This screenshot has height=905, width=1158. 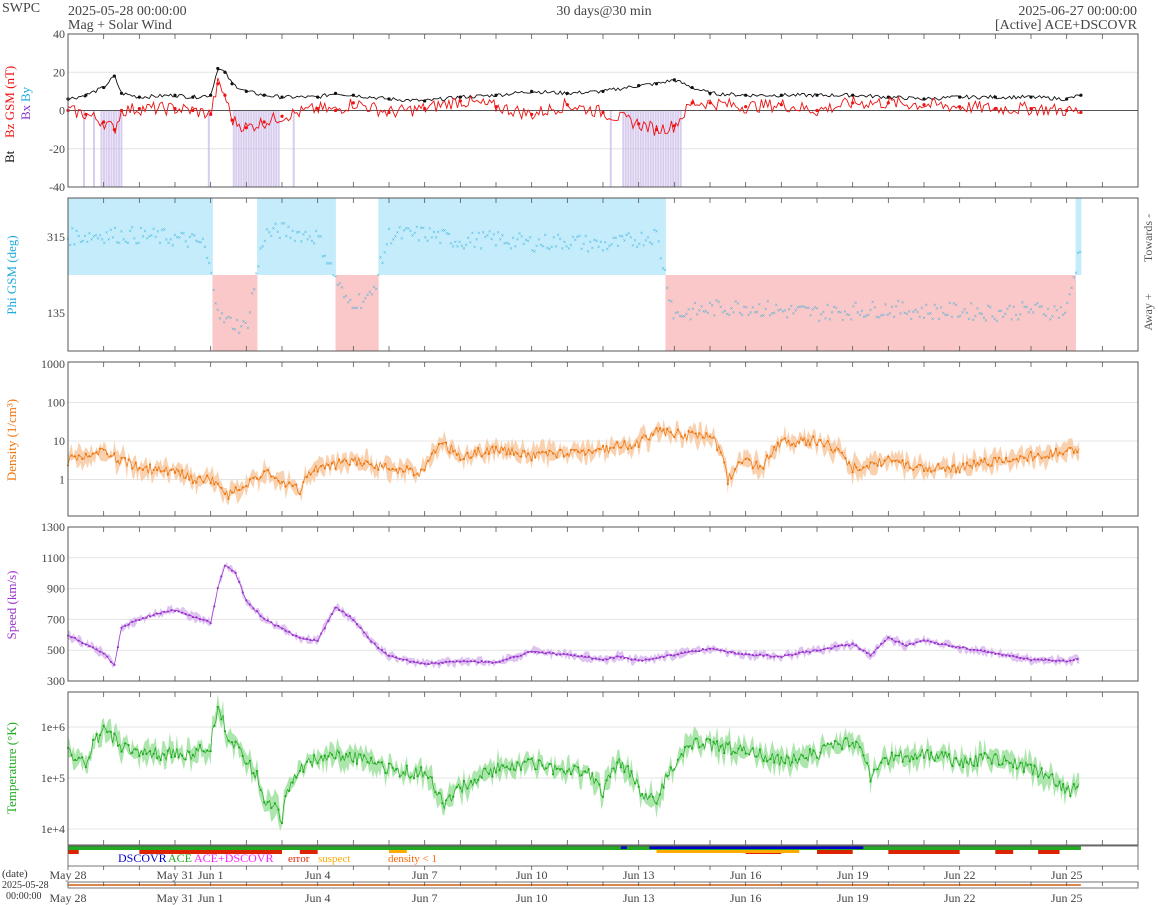 What do you see at coordinates (59, 72) in the screenshot?
I see `mag-ytick-label: 20` at bounding box center [59, 72].